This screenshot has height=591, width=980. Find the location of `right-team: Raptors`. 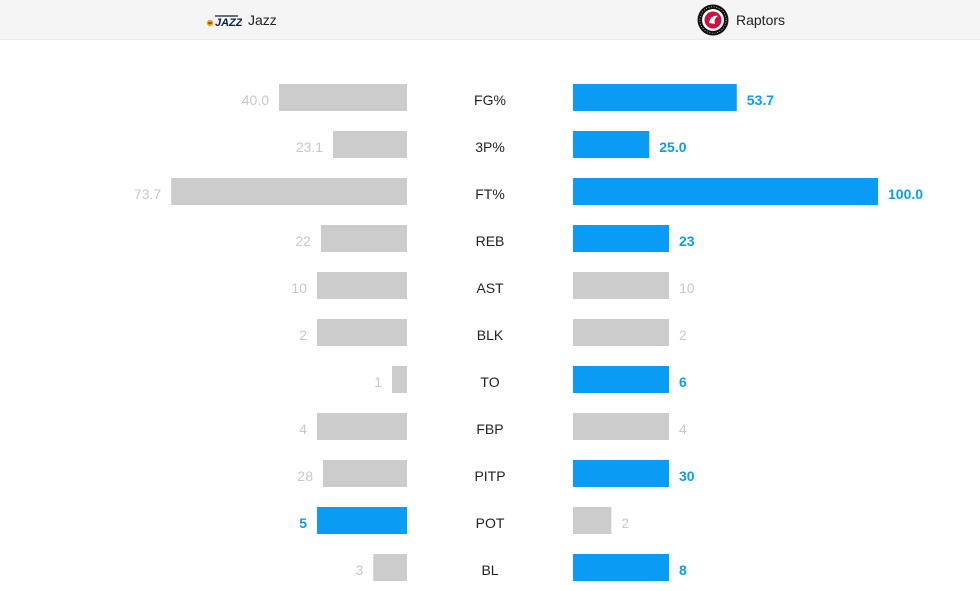

right-team: Raptors is located at coordinates (741, 19).